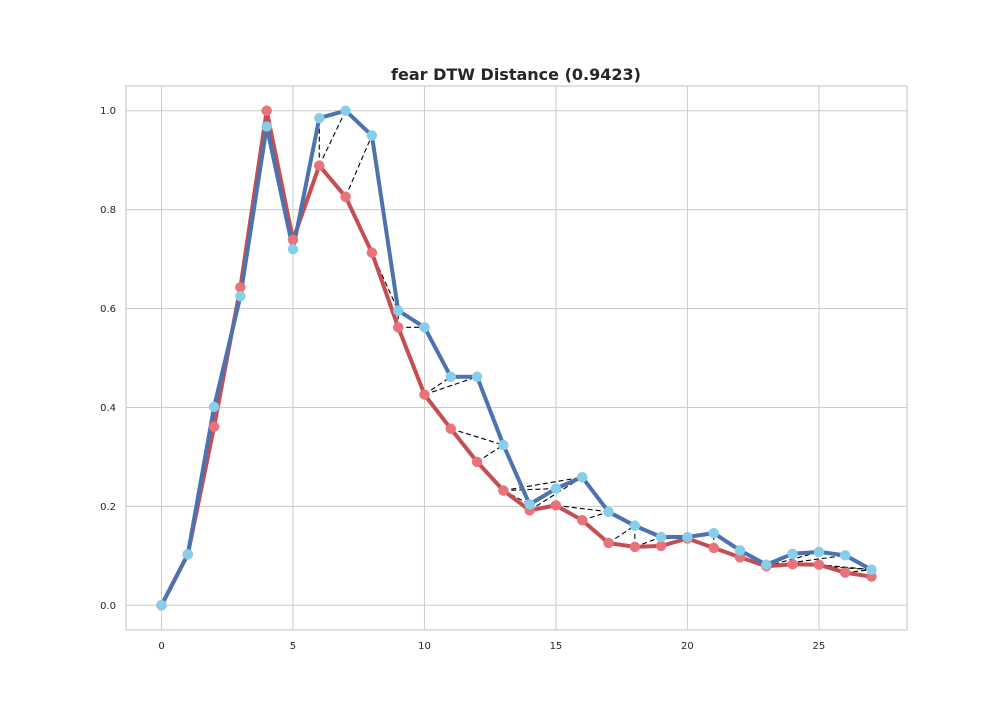 The width and height of the screenshot is (1008, 720). What do you see at coordinates (108, 210) in the screenshot?
I see `y-tick-label: 0.8` at bounding box center [108, 210].